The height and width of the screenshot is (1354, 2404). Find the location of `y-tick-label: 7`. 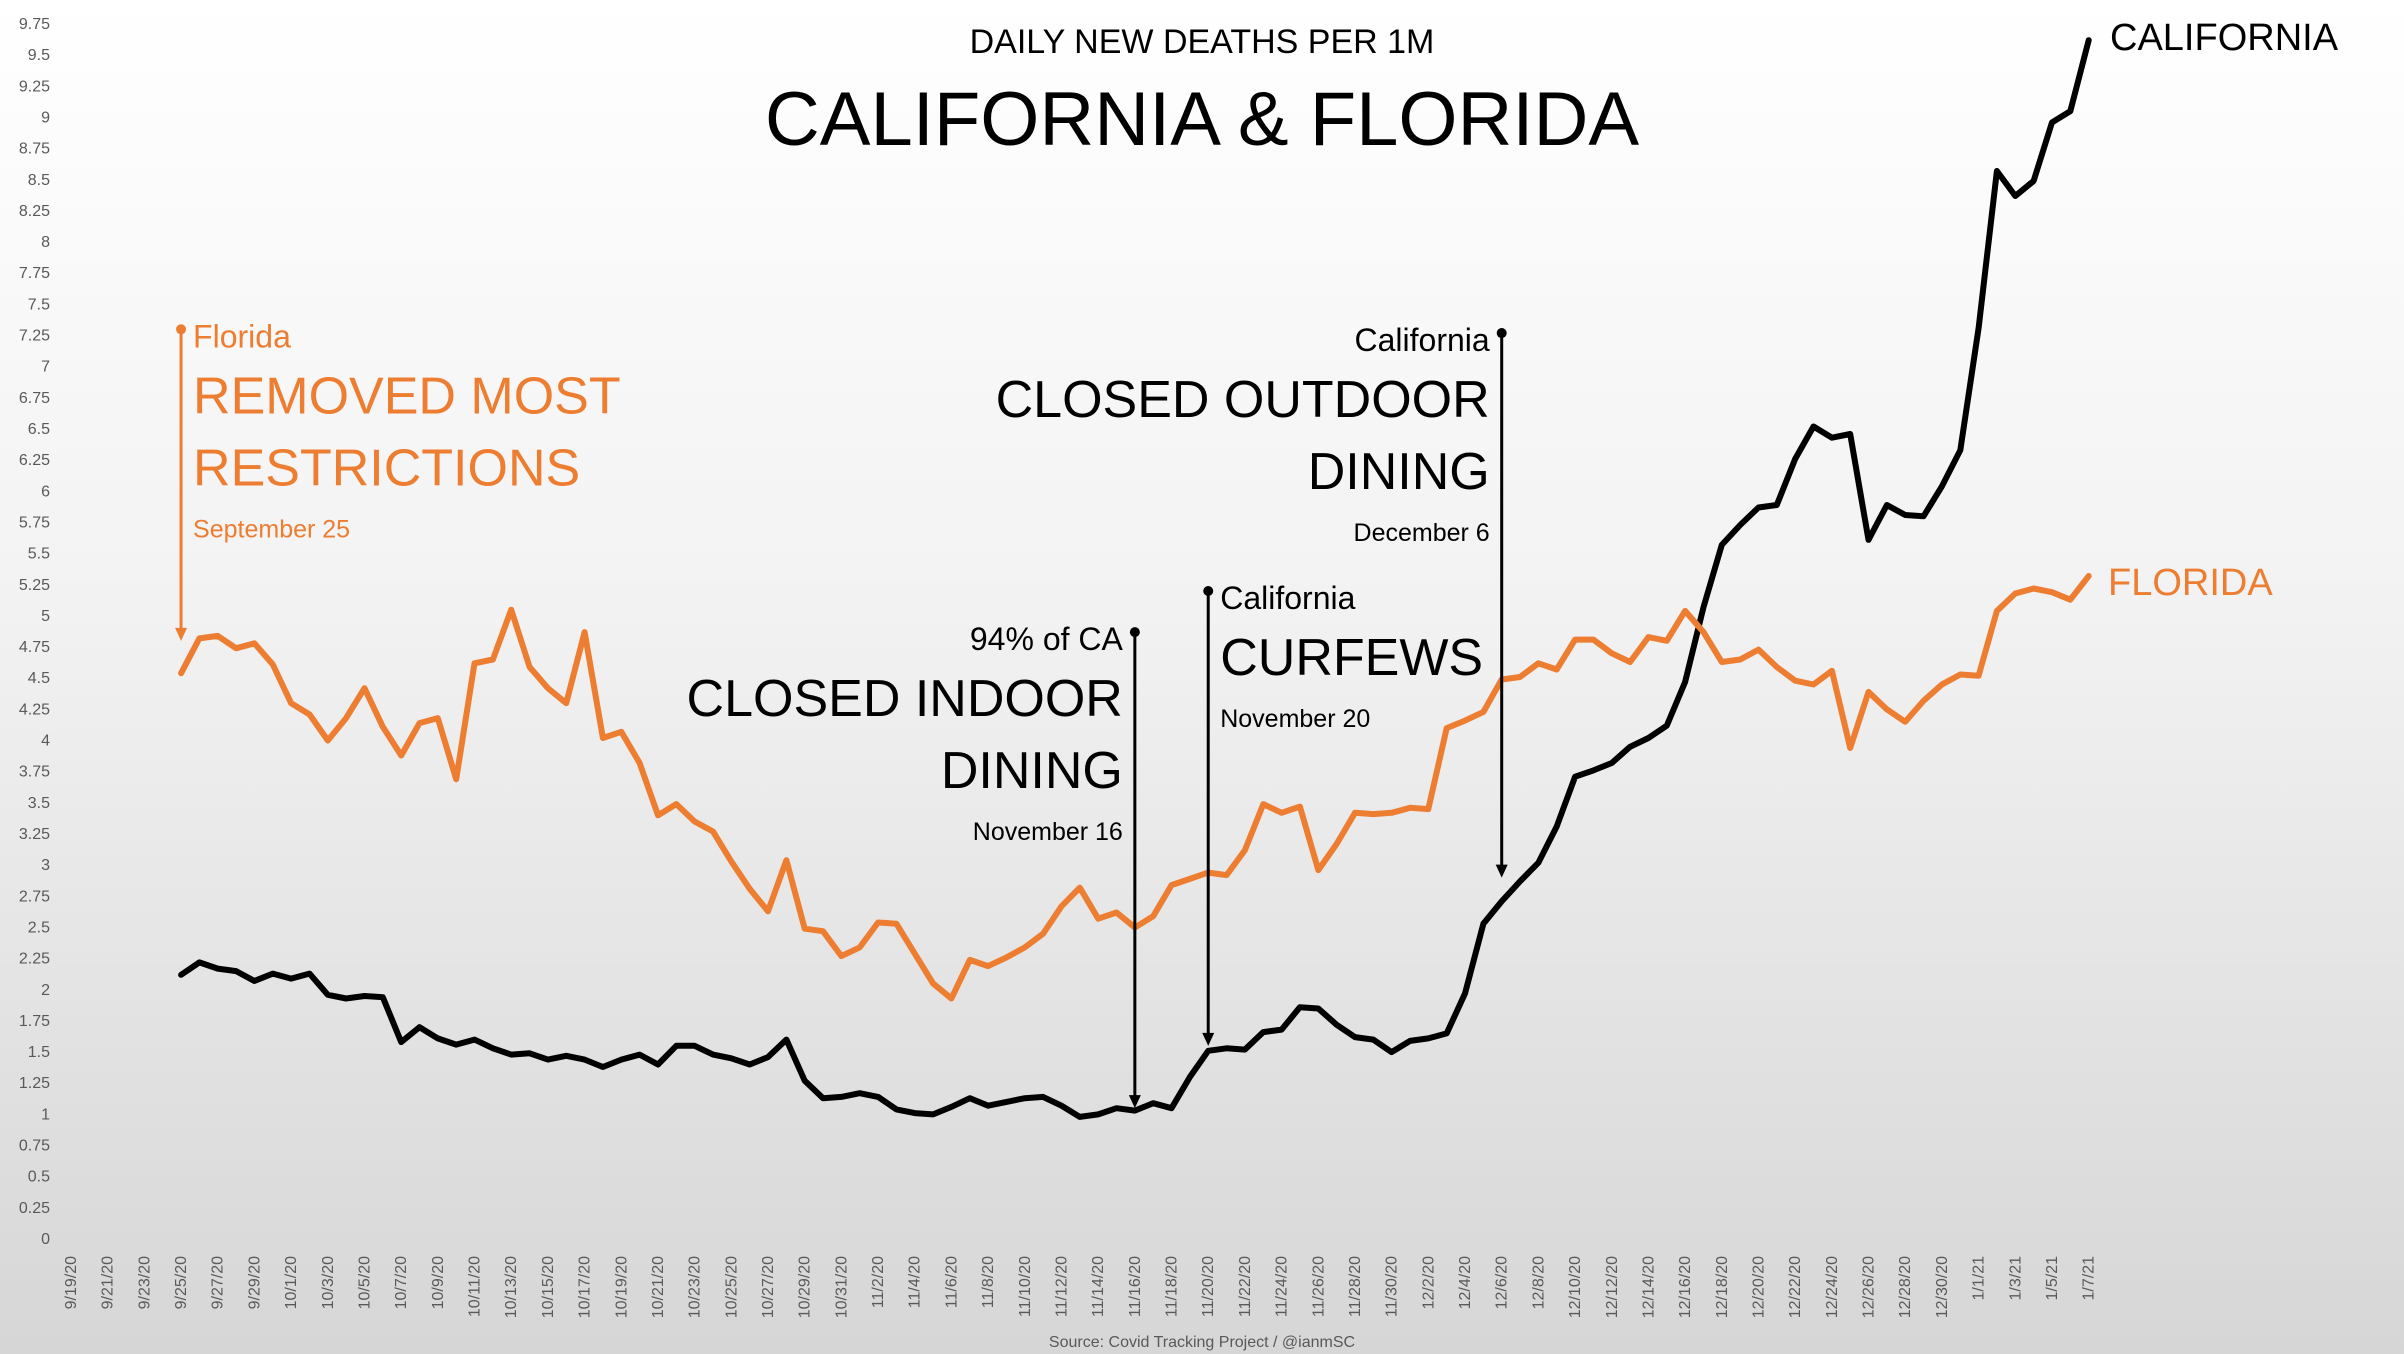

y-tick-label: 7 is located at coordinates (45, 367).